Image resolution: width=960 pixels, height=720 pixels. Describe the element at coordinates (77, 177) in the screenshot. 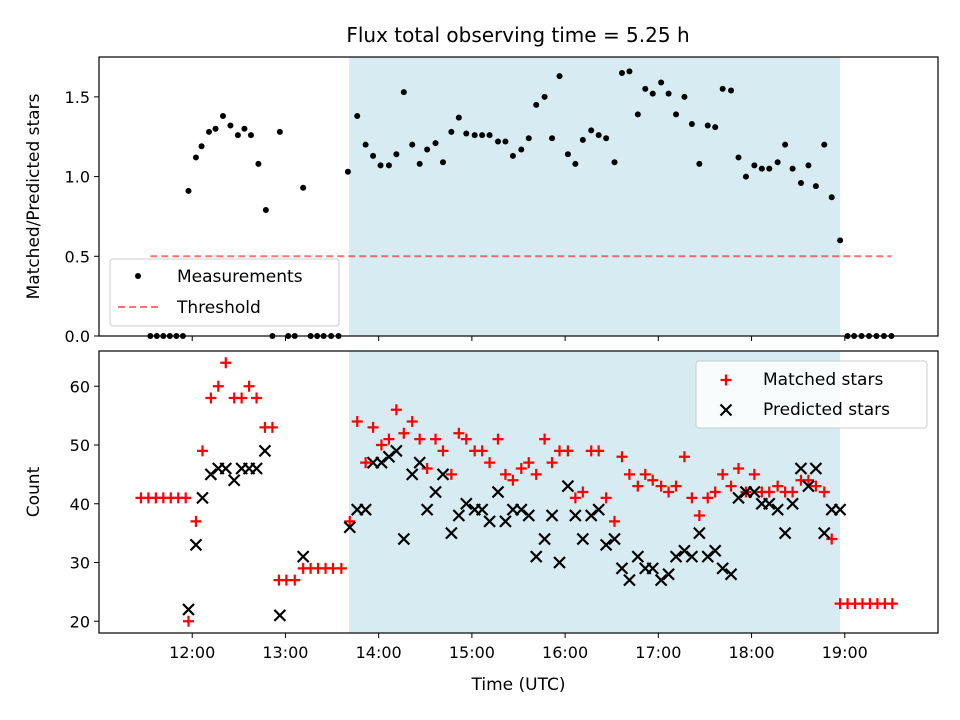

I see `y-tick-label: 1.0` at that location.